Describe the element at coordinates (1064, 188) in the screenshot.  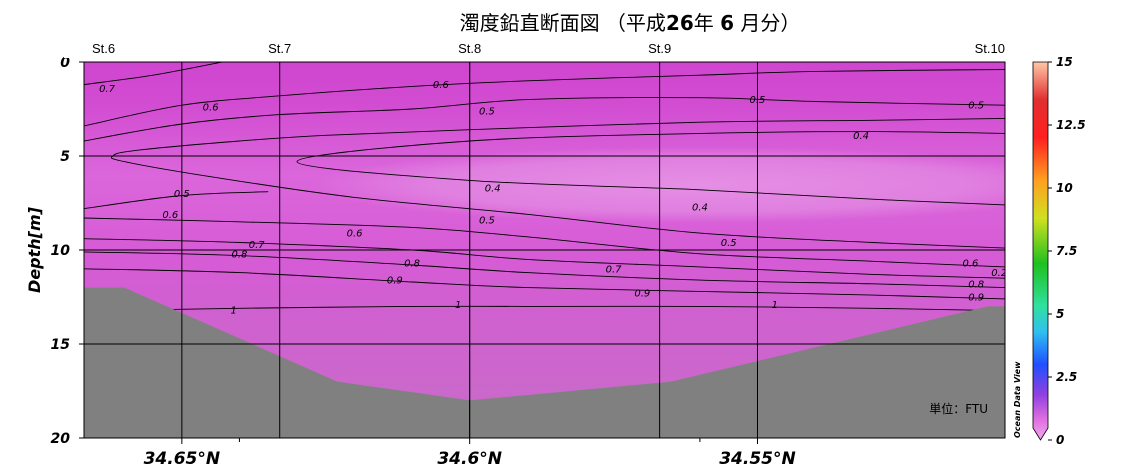
I see `colorbar-tick-label: 10` at that location.